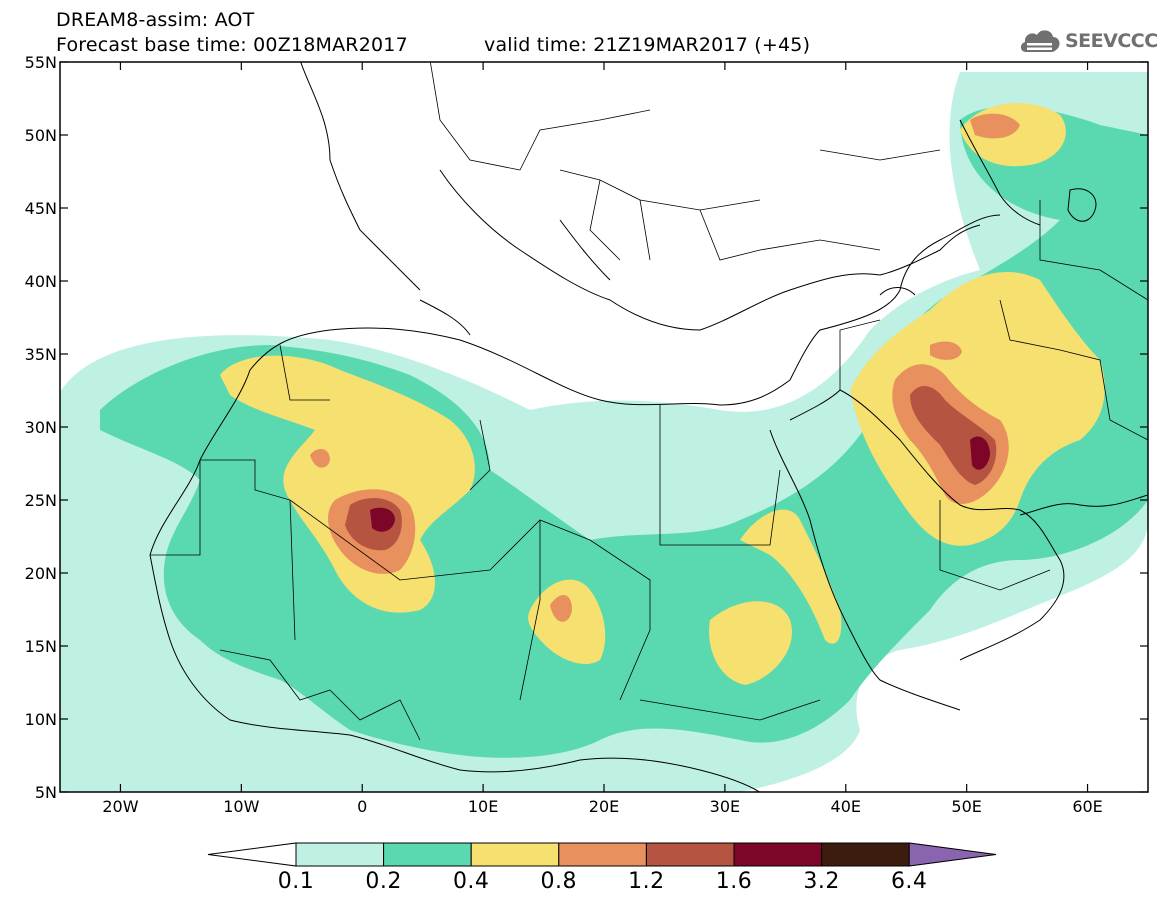  I want to click on colorbar-label: 0.2, so click(383, 881).